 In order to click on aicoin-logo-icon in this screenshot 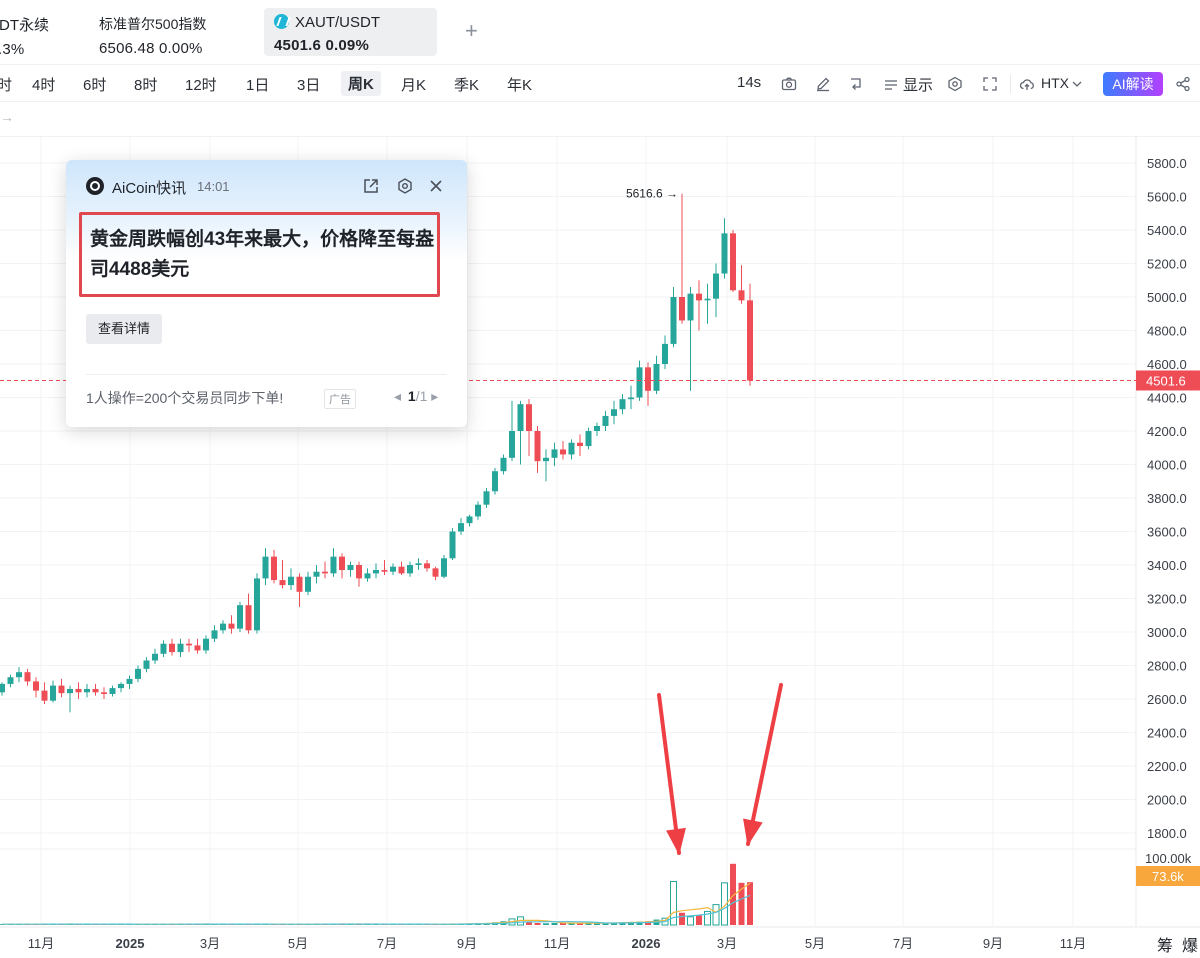, I will do `click(95, 186)`.